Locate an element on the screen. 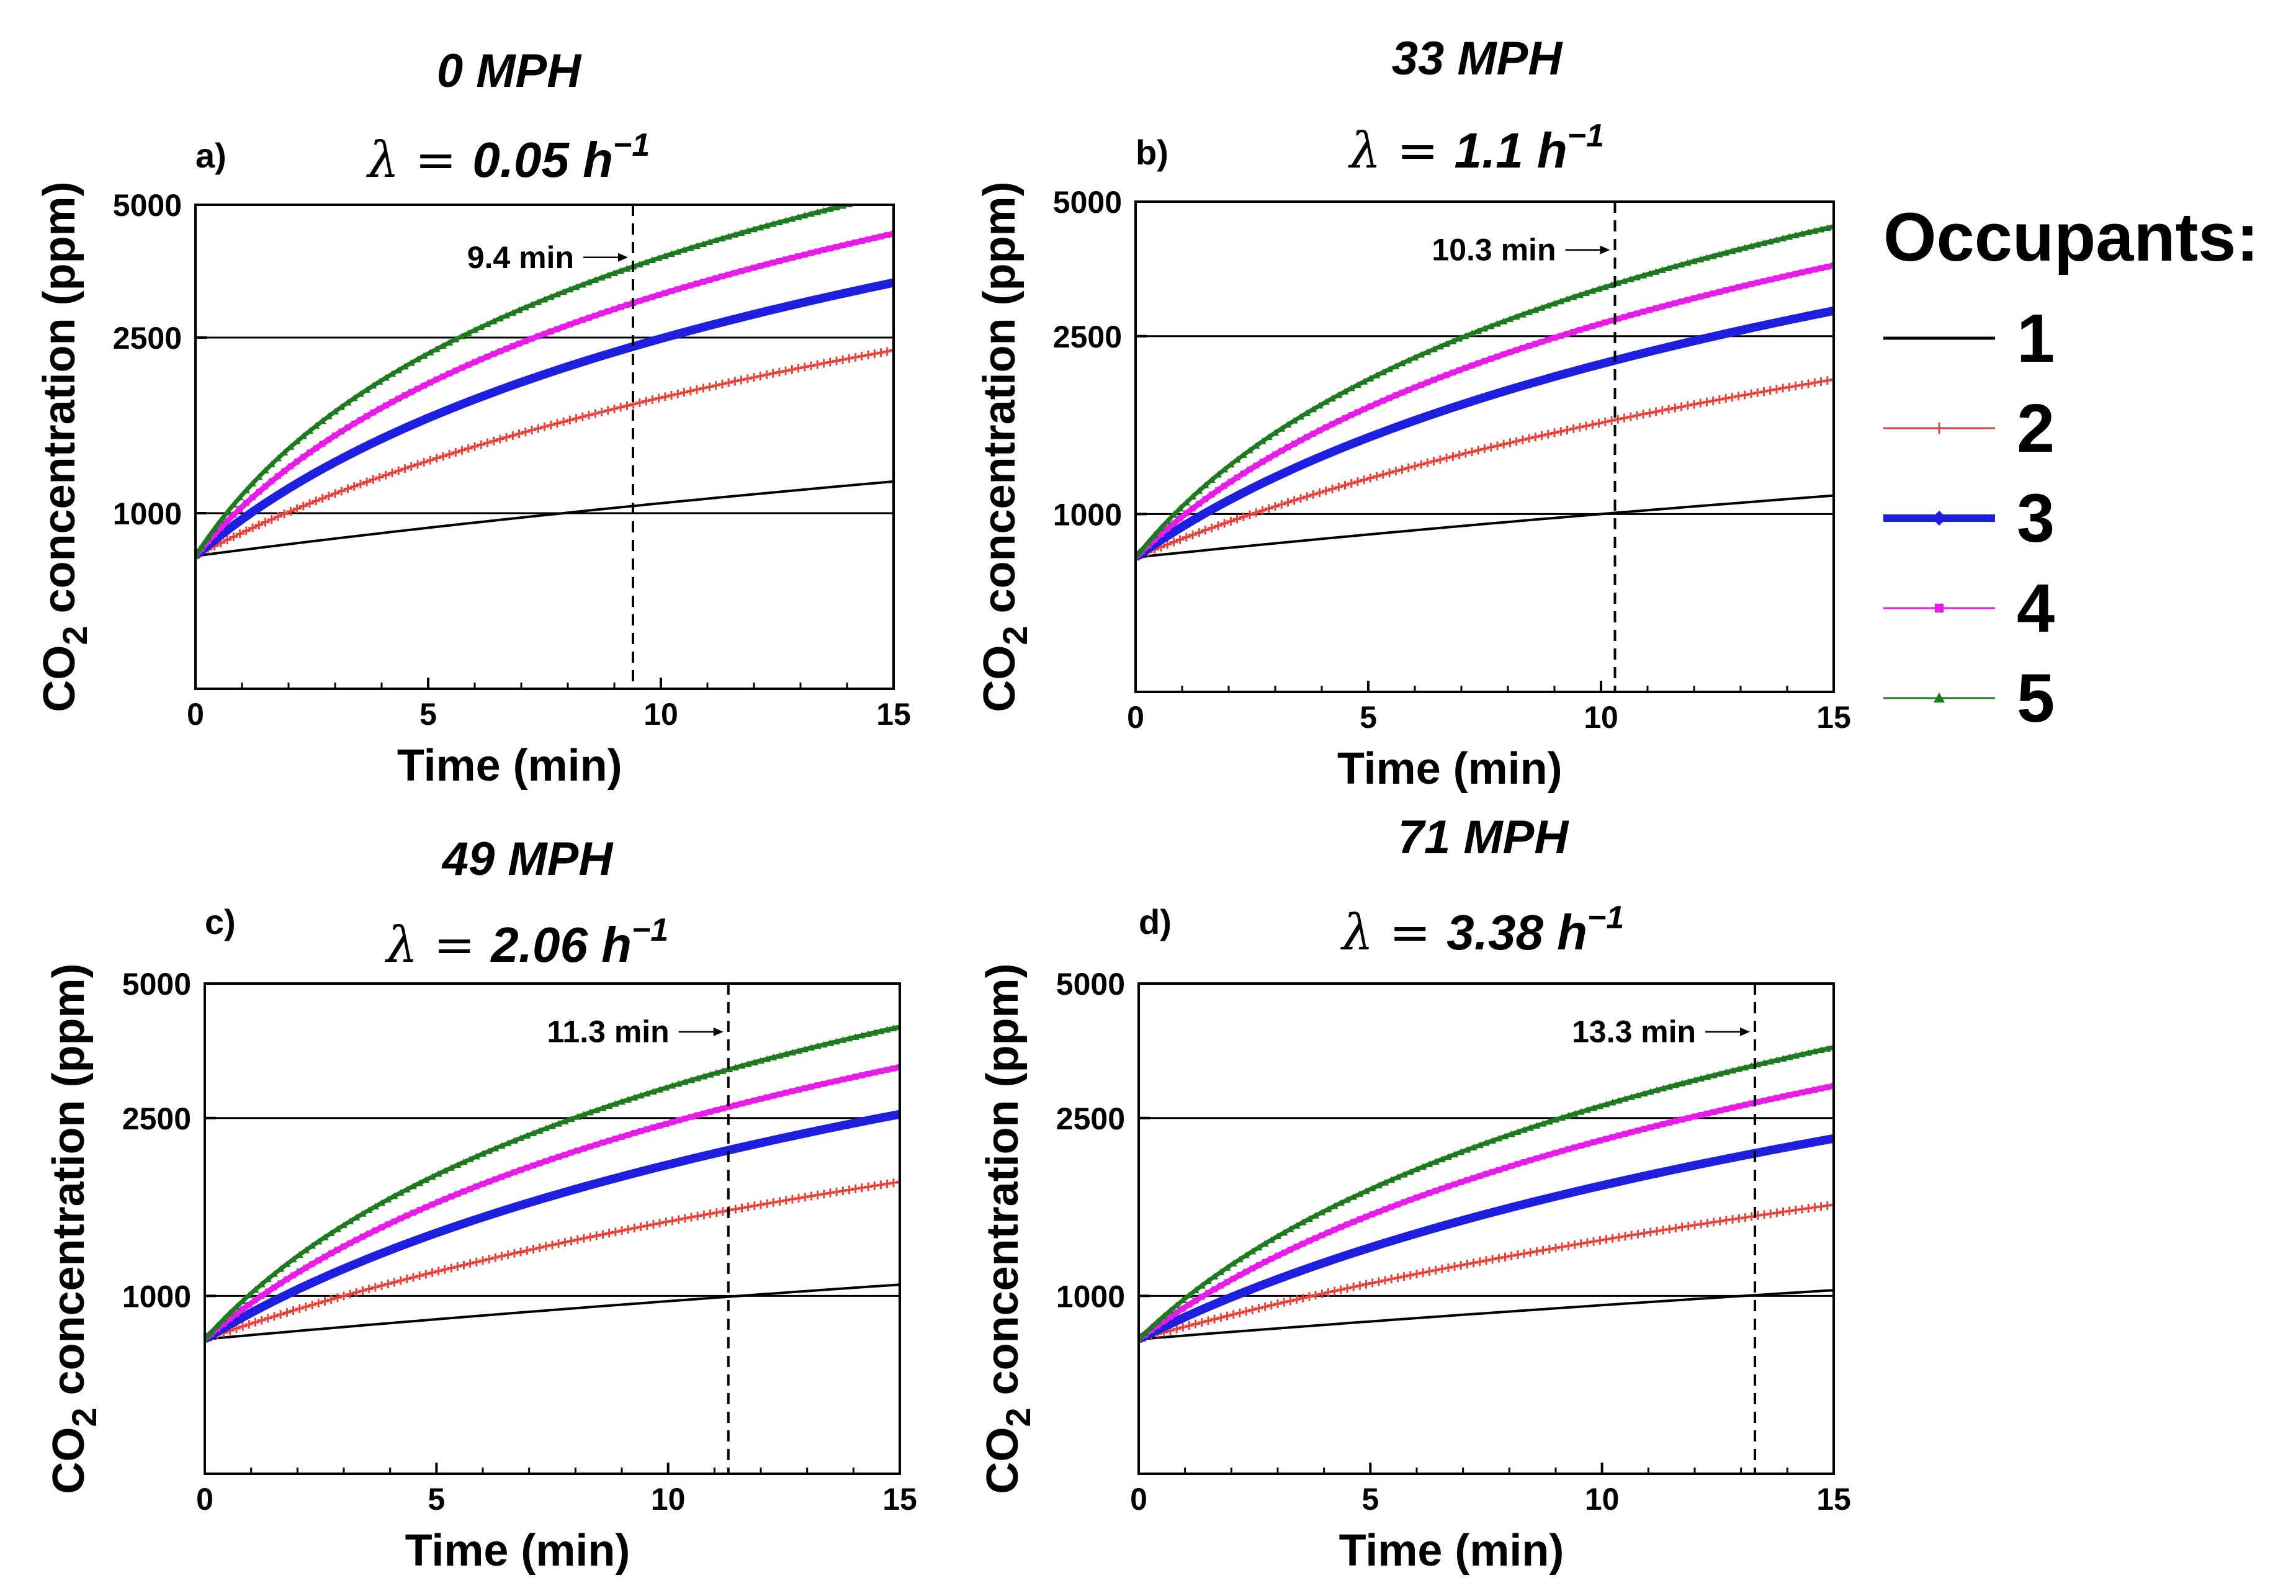 The width and height of the screenshot is (2296, 1596). annotation-label: 10.3 min is located at coordinates (1494, 250).